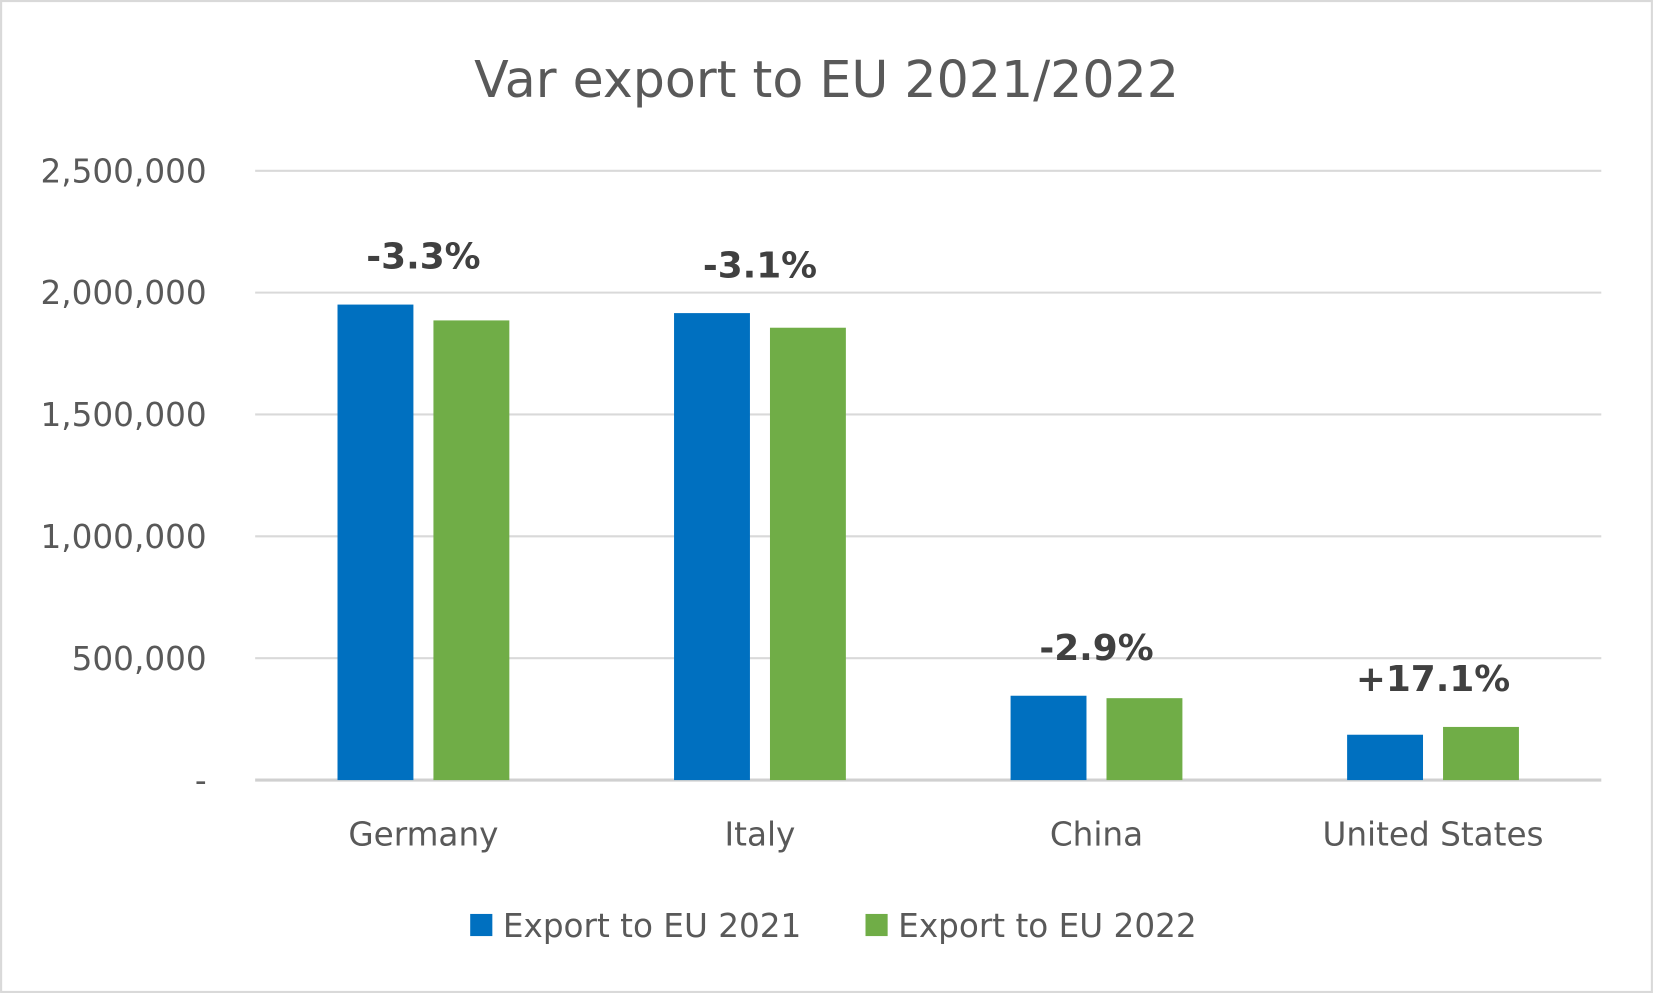  Describe the element at coordinates (652, 926) in the screenshot. I see `legend-label: Export to EU 2021` at that location.